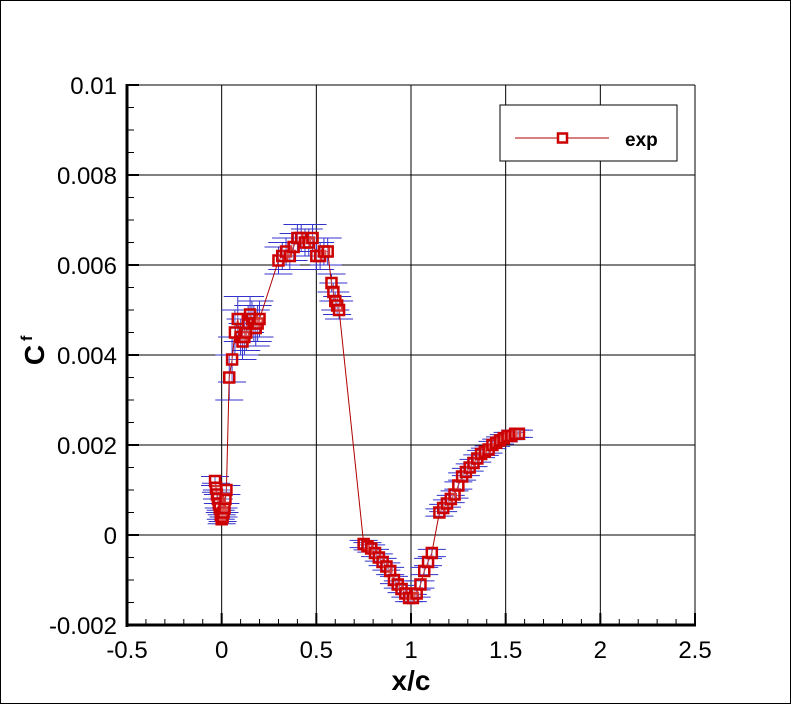 Image resolution: width=791 pixels, height=704 pixels. I want to click on x-tick-label: 1.5, so click(505, 650).